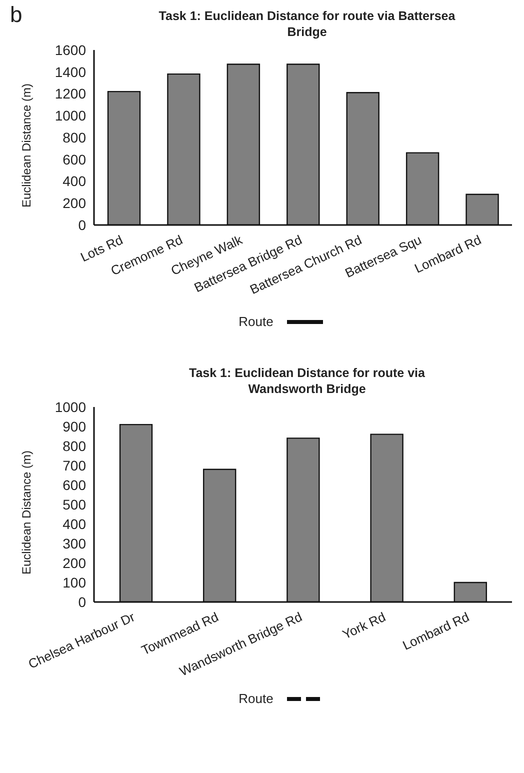 Image resolution: width=524 pixels, height=773 pixels. What do you see at coordinates (74, 465) in the screenshot?
I see `y-tick-label: 700` at bounding box center [74, 465].